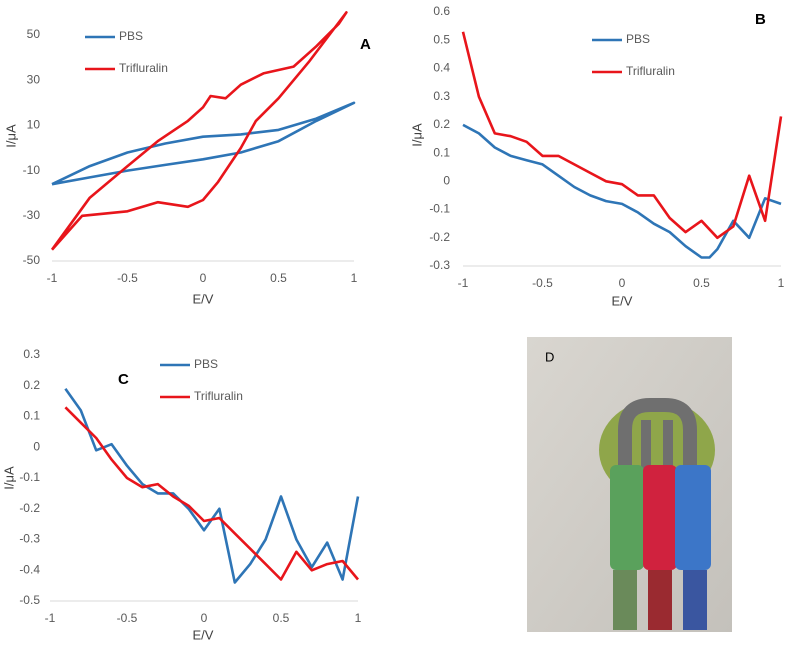 Image resolution: width=787 pixels, height=646 pixels. Describe the element at coordinates (32, 215) in the screenshot. I see `y-tick-label: -30` at that location.